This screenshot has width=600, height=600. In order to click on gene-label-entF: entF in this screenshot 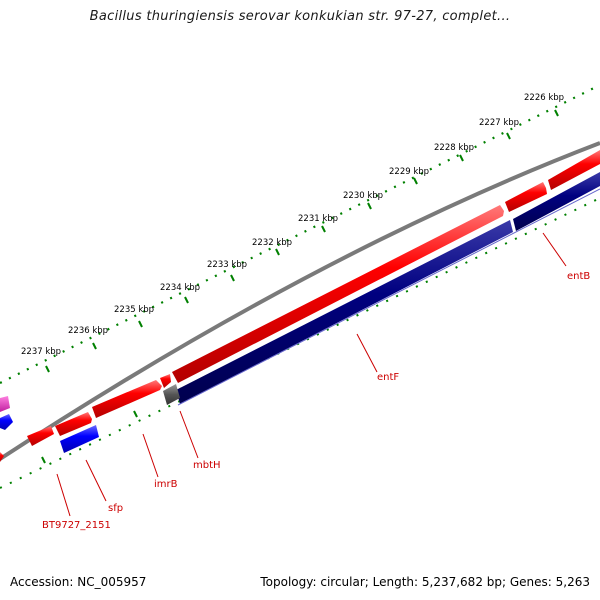, I will do `click(388, 377)`.